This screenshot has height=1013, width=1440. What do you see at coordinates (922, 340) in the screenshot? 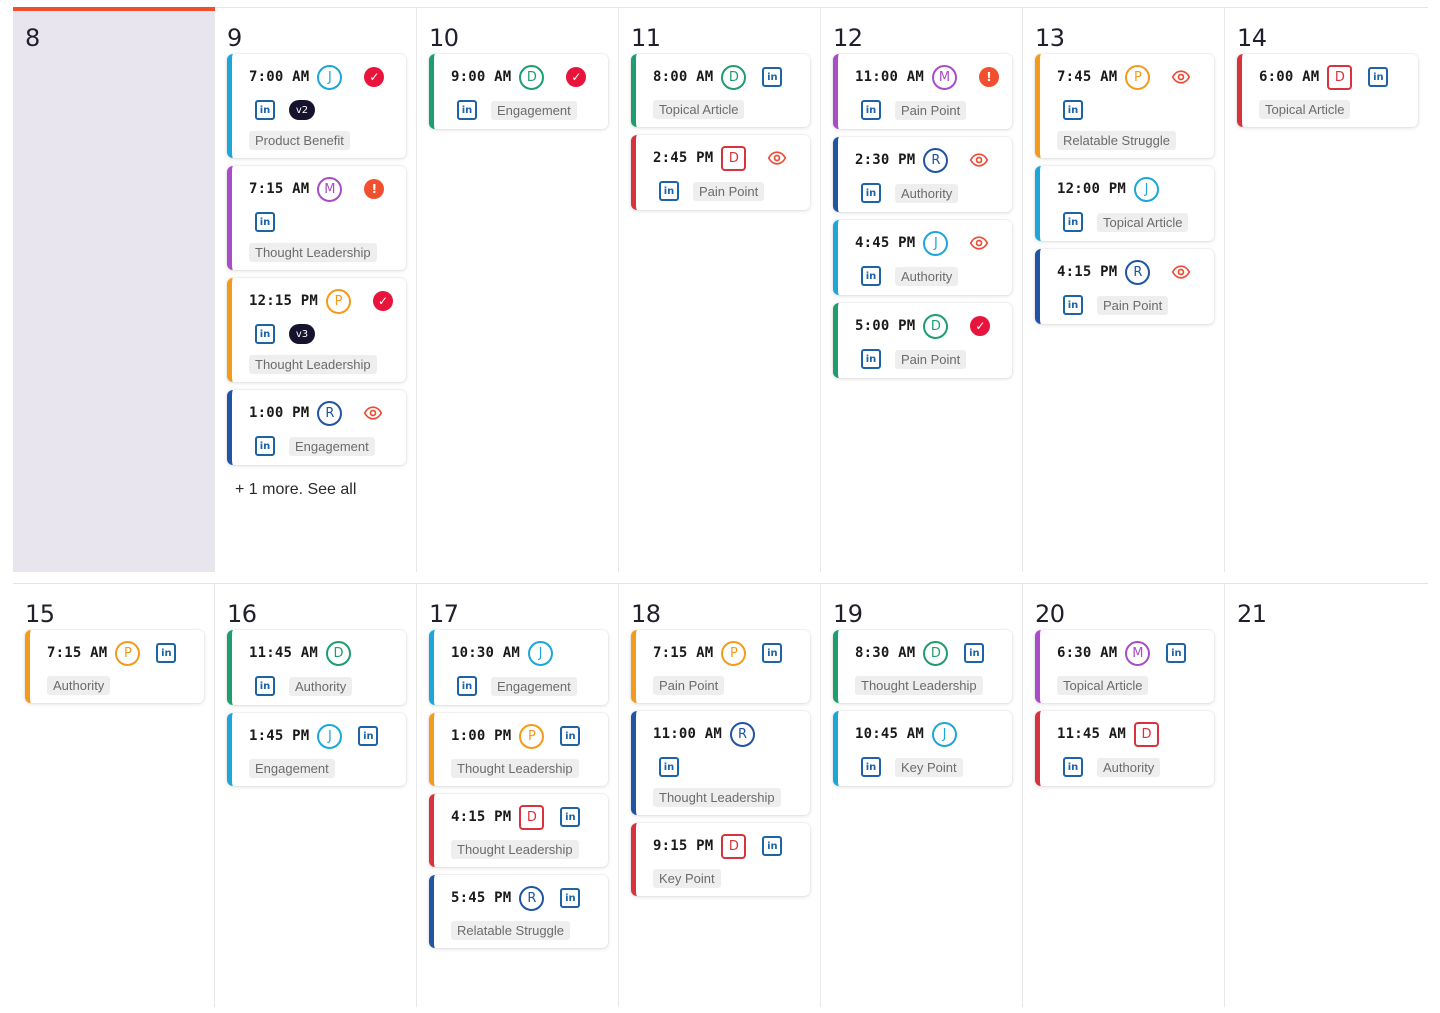
I see `scheduled-post-card: 5:00 PM D ✓ in Pain Point` at bounding box center [922, 340].